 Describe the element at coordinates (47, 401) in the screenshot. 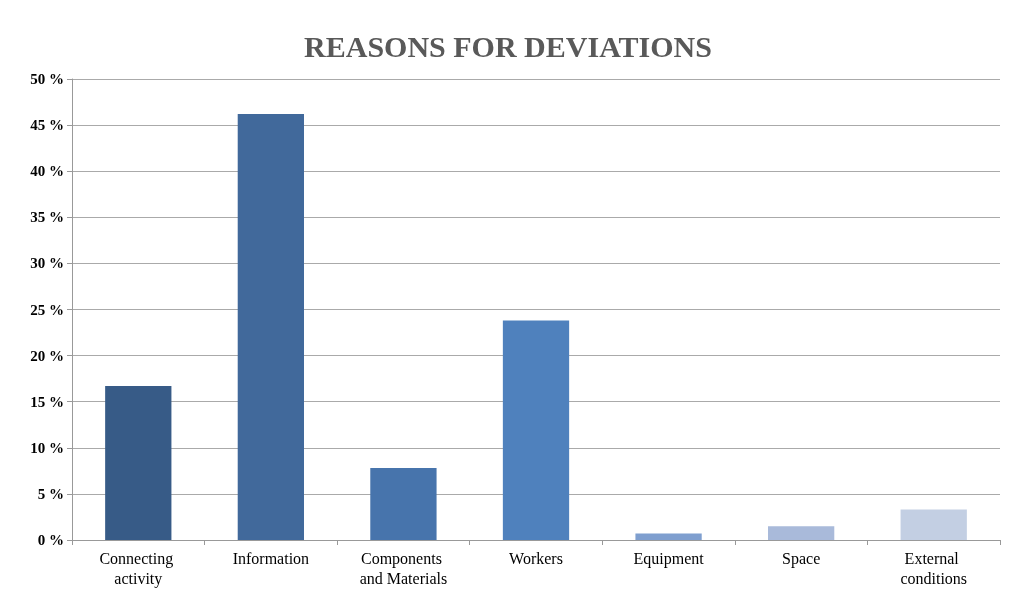

I see `y-tick-label: 15 %` at that location.